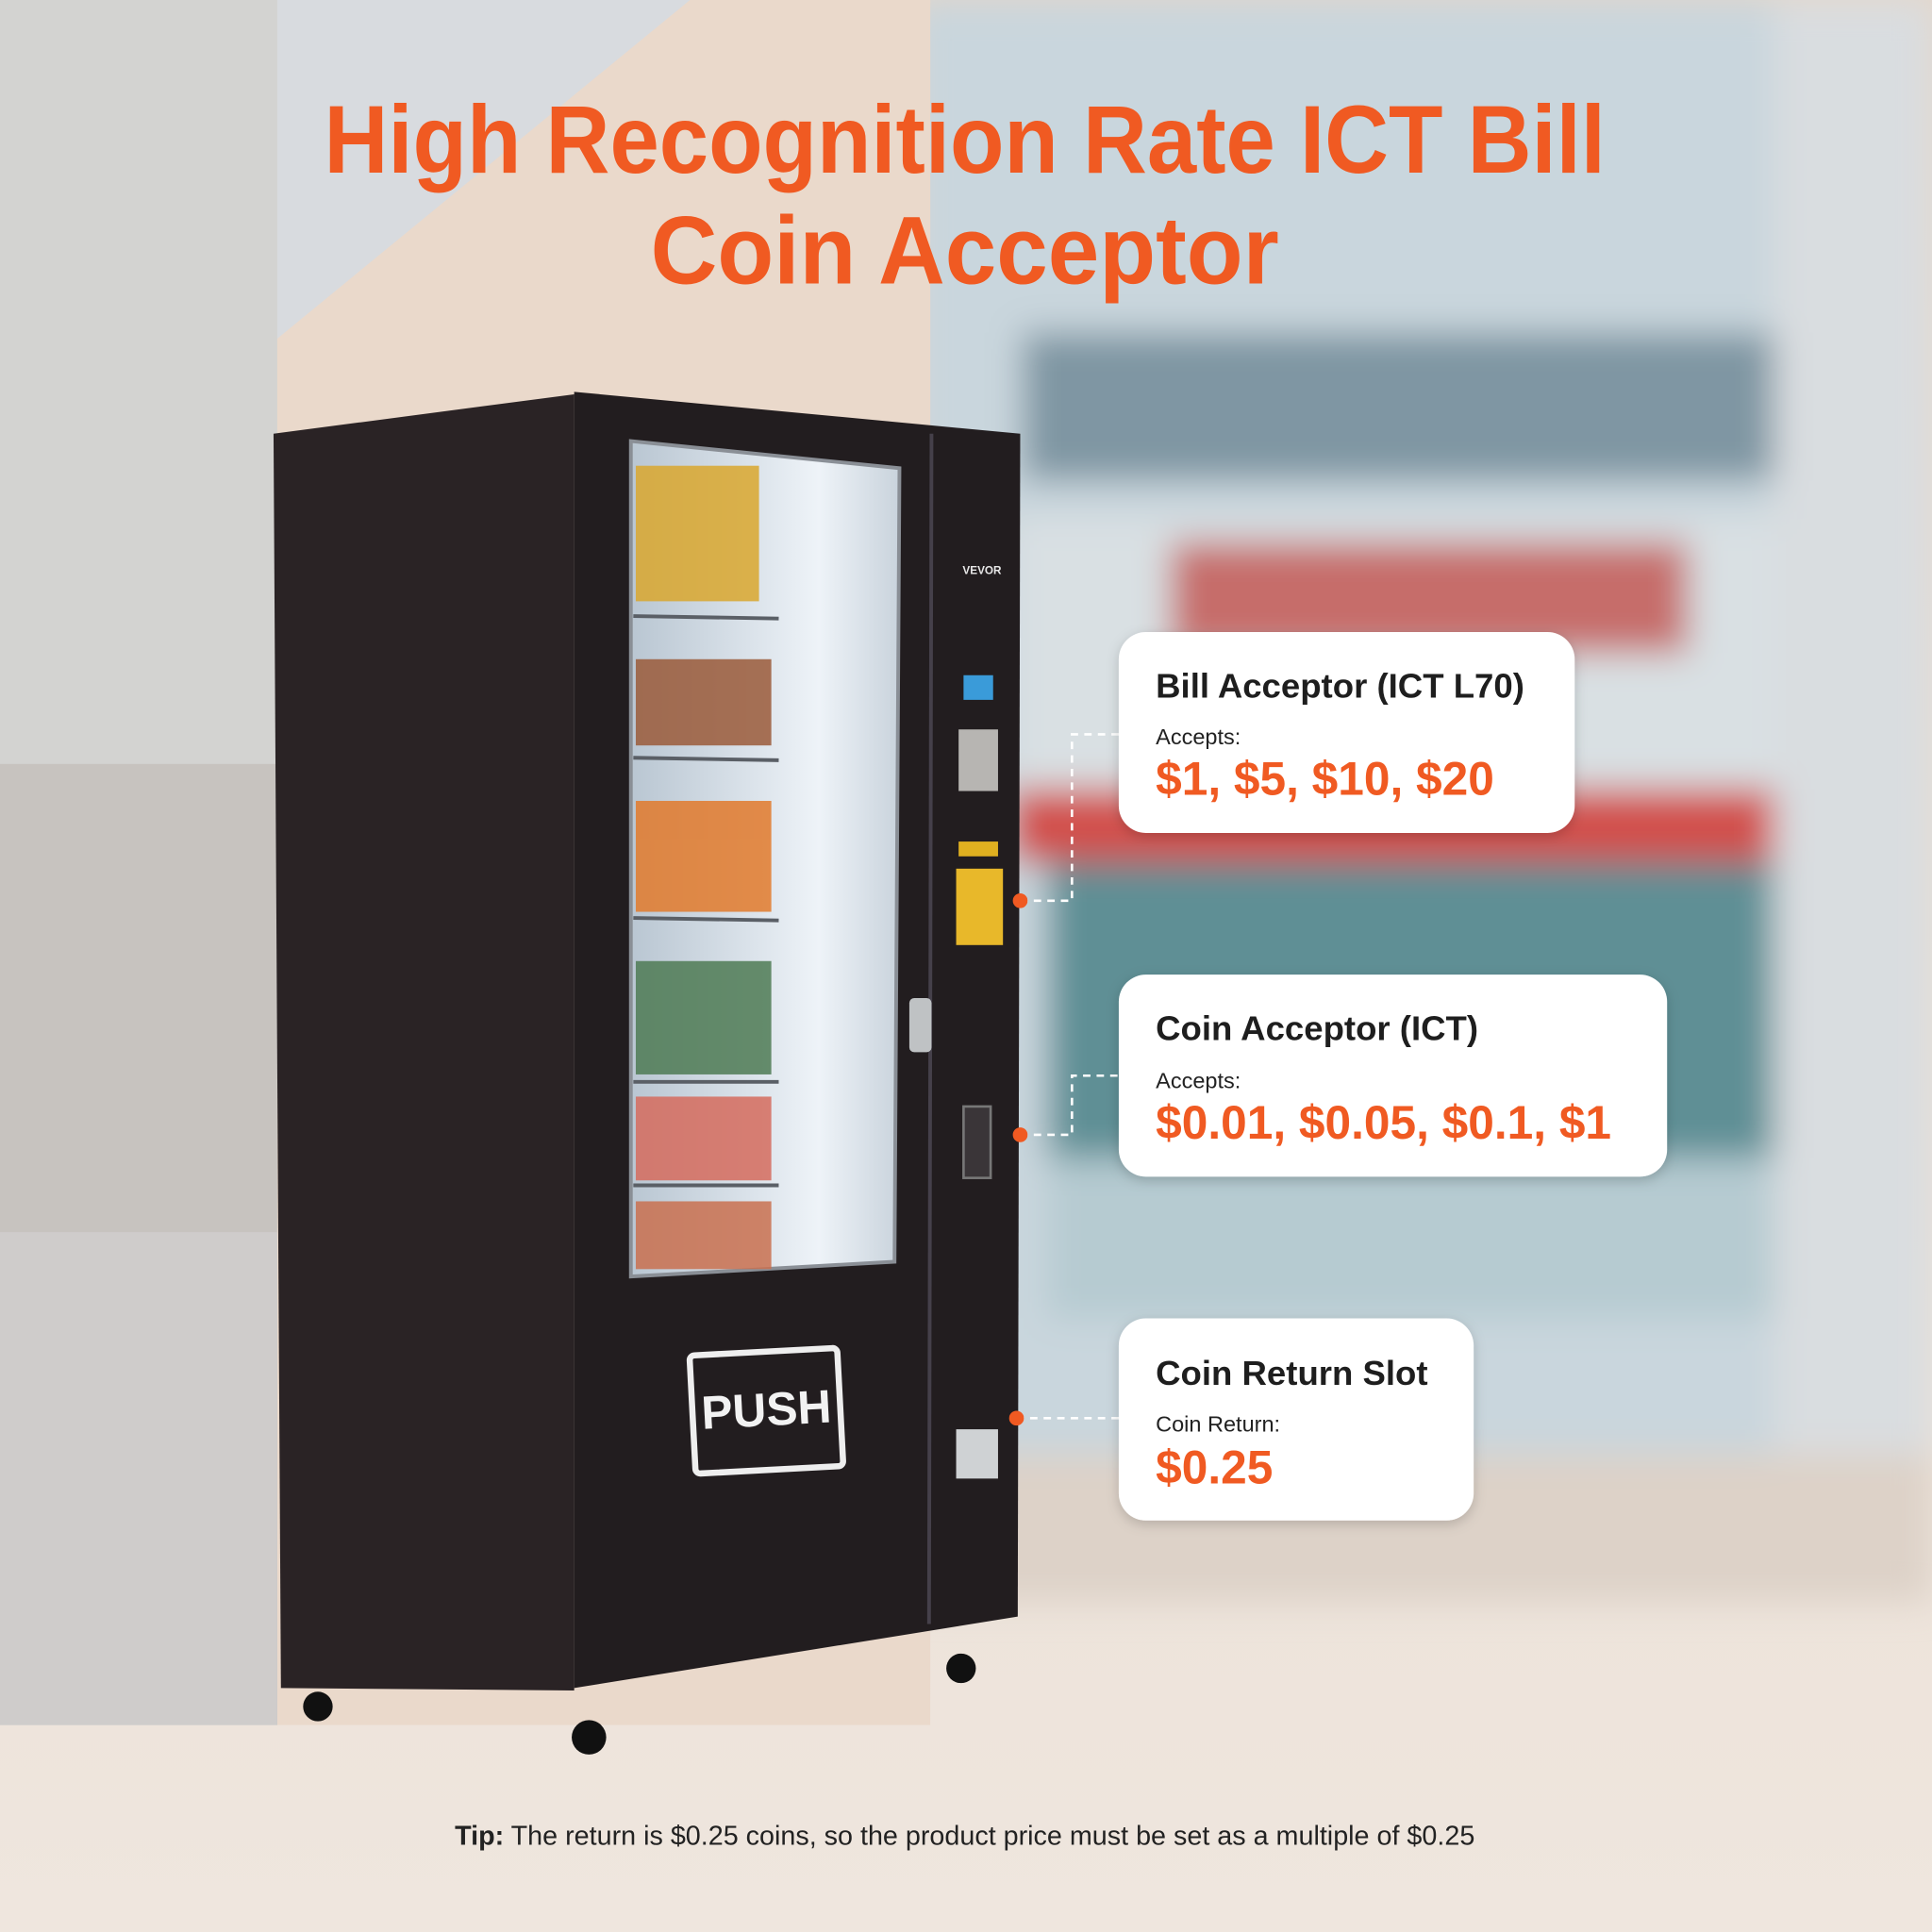  What do you see at coordinates (1218, 1424) in the screenshot?
I see `callout-caption: Coin Return:` at bounding box center [1218, 1424].